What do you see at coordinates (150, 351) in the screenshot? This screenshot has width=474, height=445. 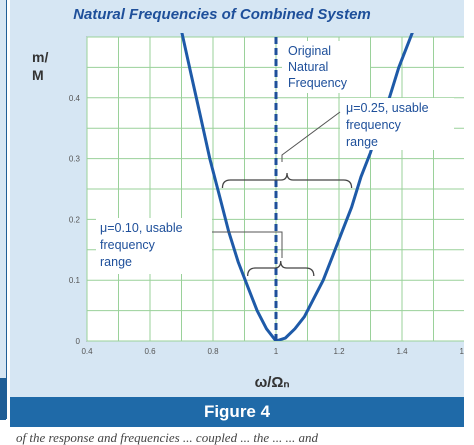 I see `x-tick-label: 0.6` at bounding box center [150, 351].